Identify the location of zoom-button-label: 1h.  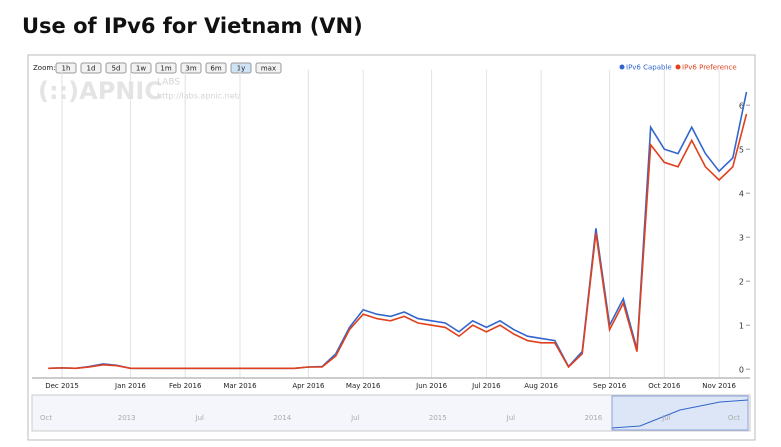
(66, 69).